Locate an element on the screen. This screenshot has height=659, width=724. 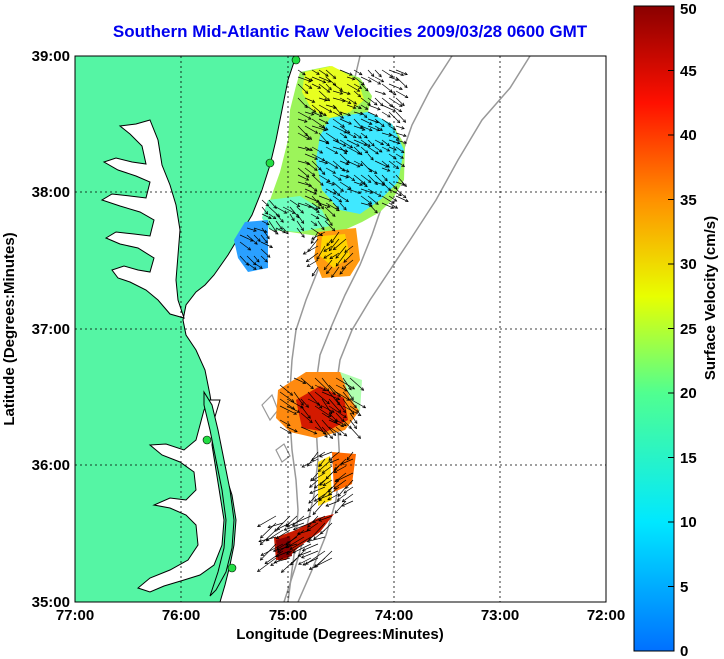
lon-tick-label: 76:00 is located at coordinates (181, 615).